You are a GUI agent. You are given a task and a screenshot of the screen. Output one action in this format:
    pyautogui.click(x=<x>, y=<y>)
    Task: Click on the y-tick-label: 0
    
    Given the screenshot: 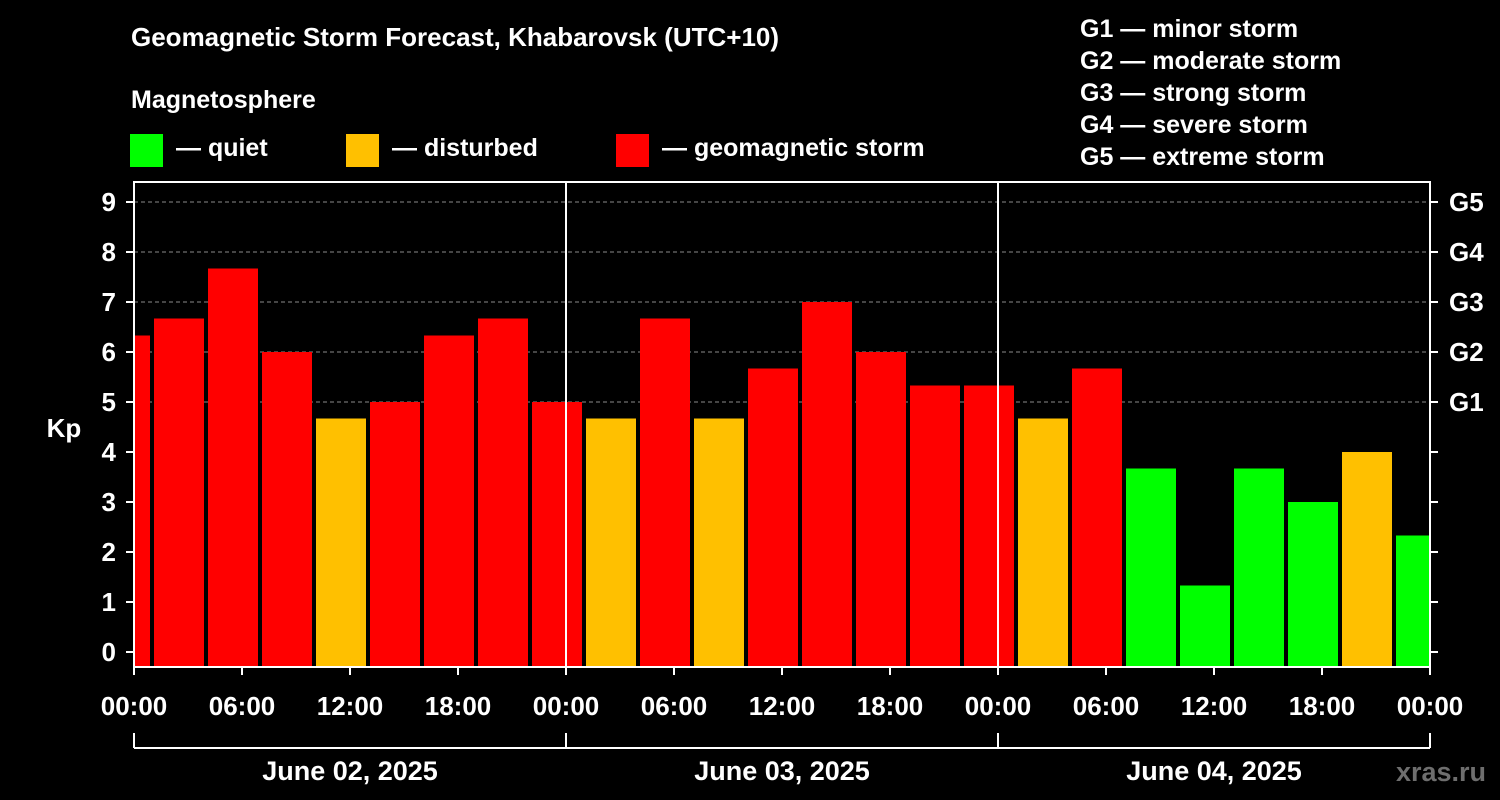 What is the action you would take?
    pyautogui.click(x=109, y=652)
    